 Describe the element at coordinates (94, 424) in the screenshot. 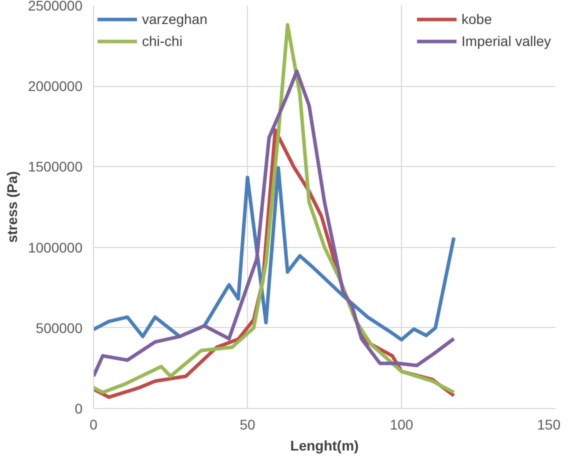

I see `x-tick-label: 0` at that location.